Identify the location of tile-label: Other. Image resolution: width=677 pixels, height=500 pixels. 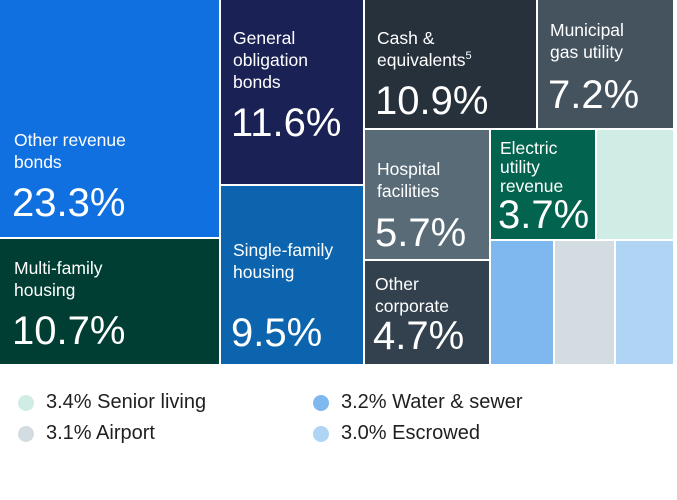
(397, 284).